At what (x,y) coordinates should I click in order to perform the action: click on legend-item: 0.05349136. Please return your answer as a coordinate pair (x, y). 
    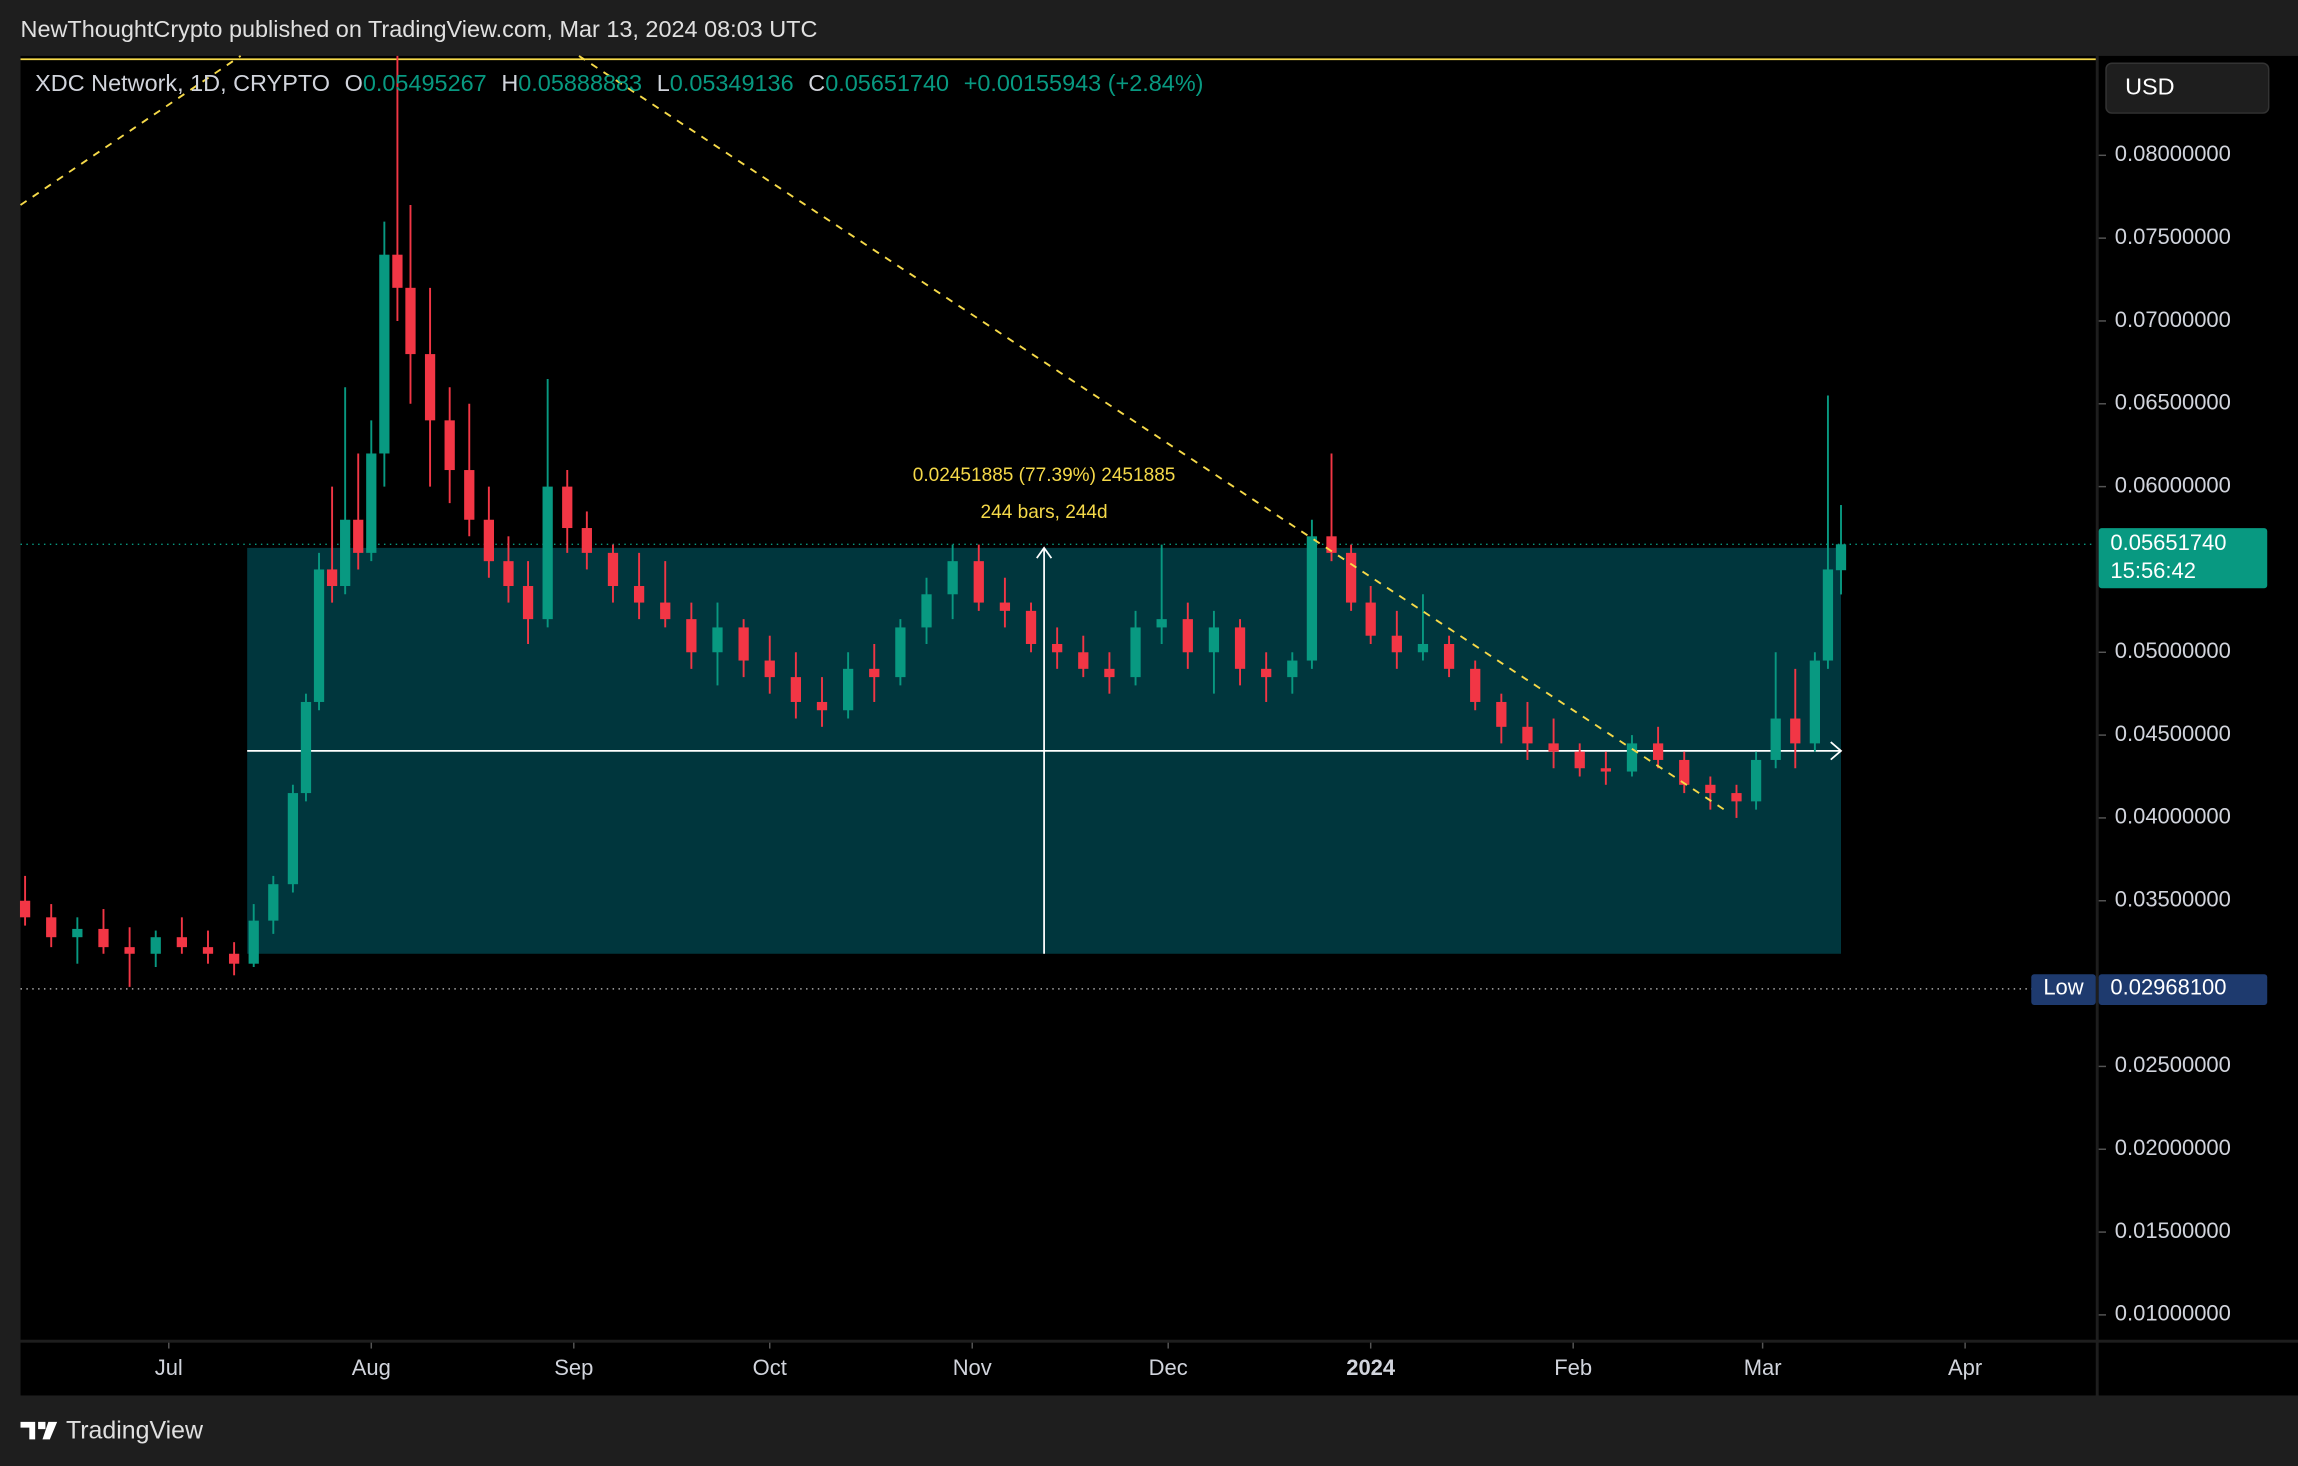
    Looking at the image, I should click on (732, 83).